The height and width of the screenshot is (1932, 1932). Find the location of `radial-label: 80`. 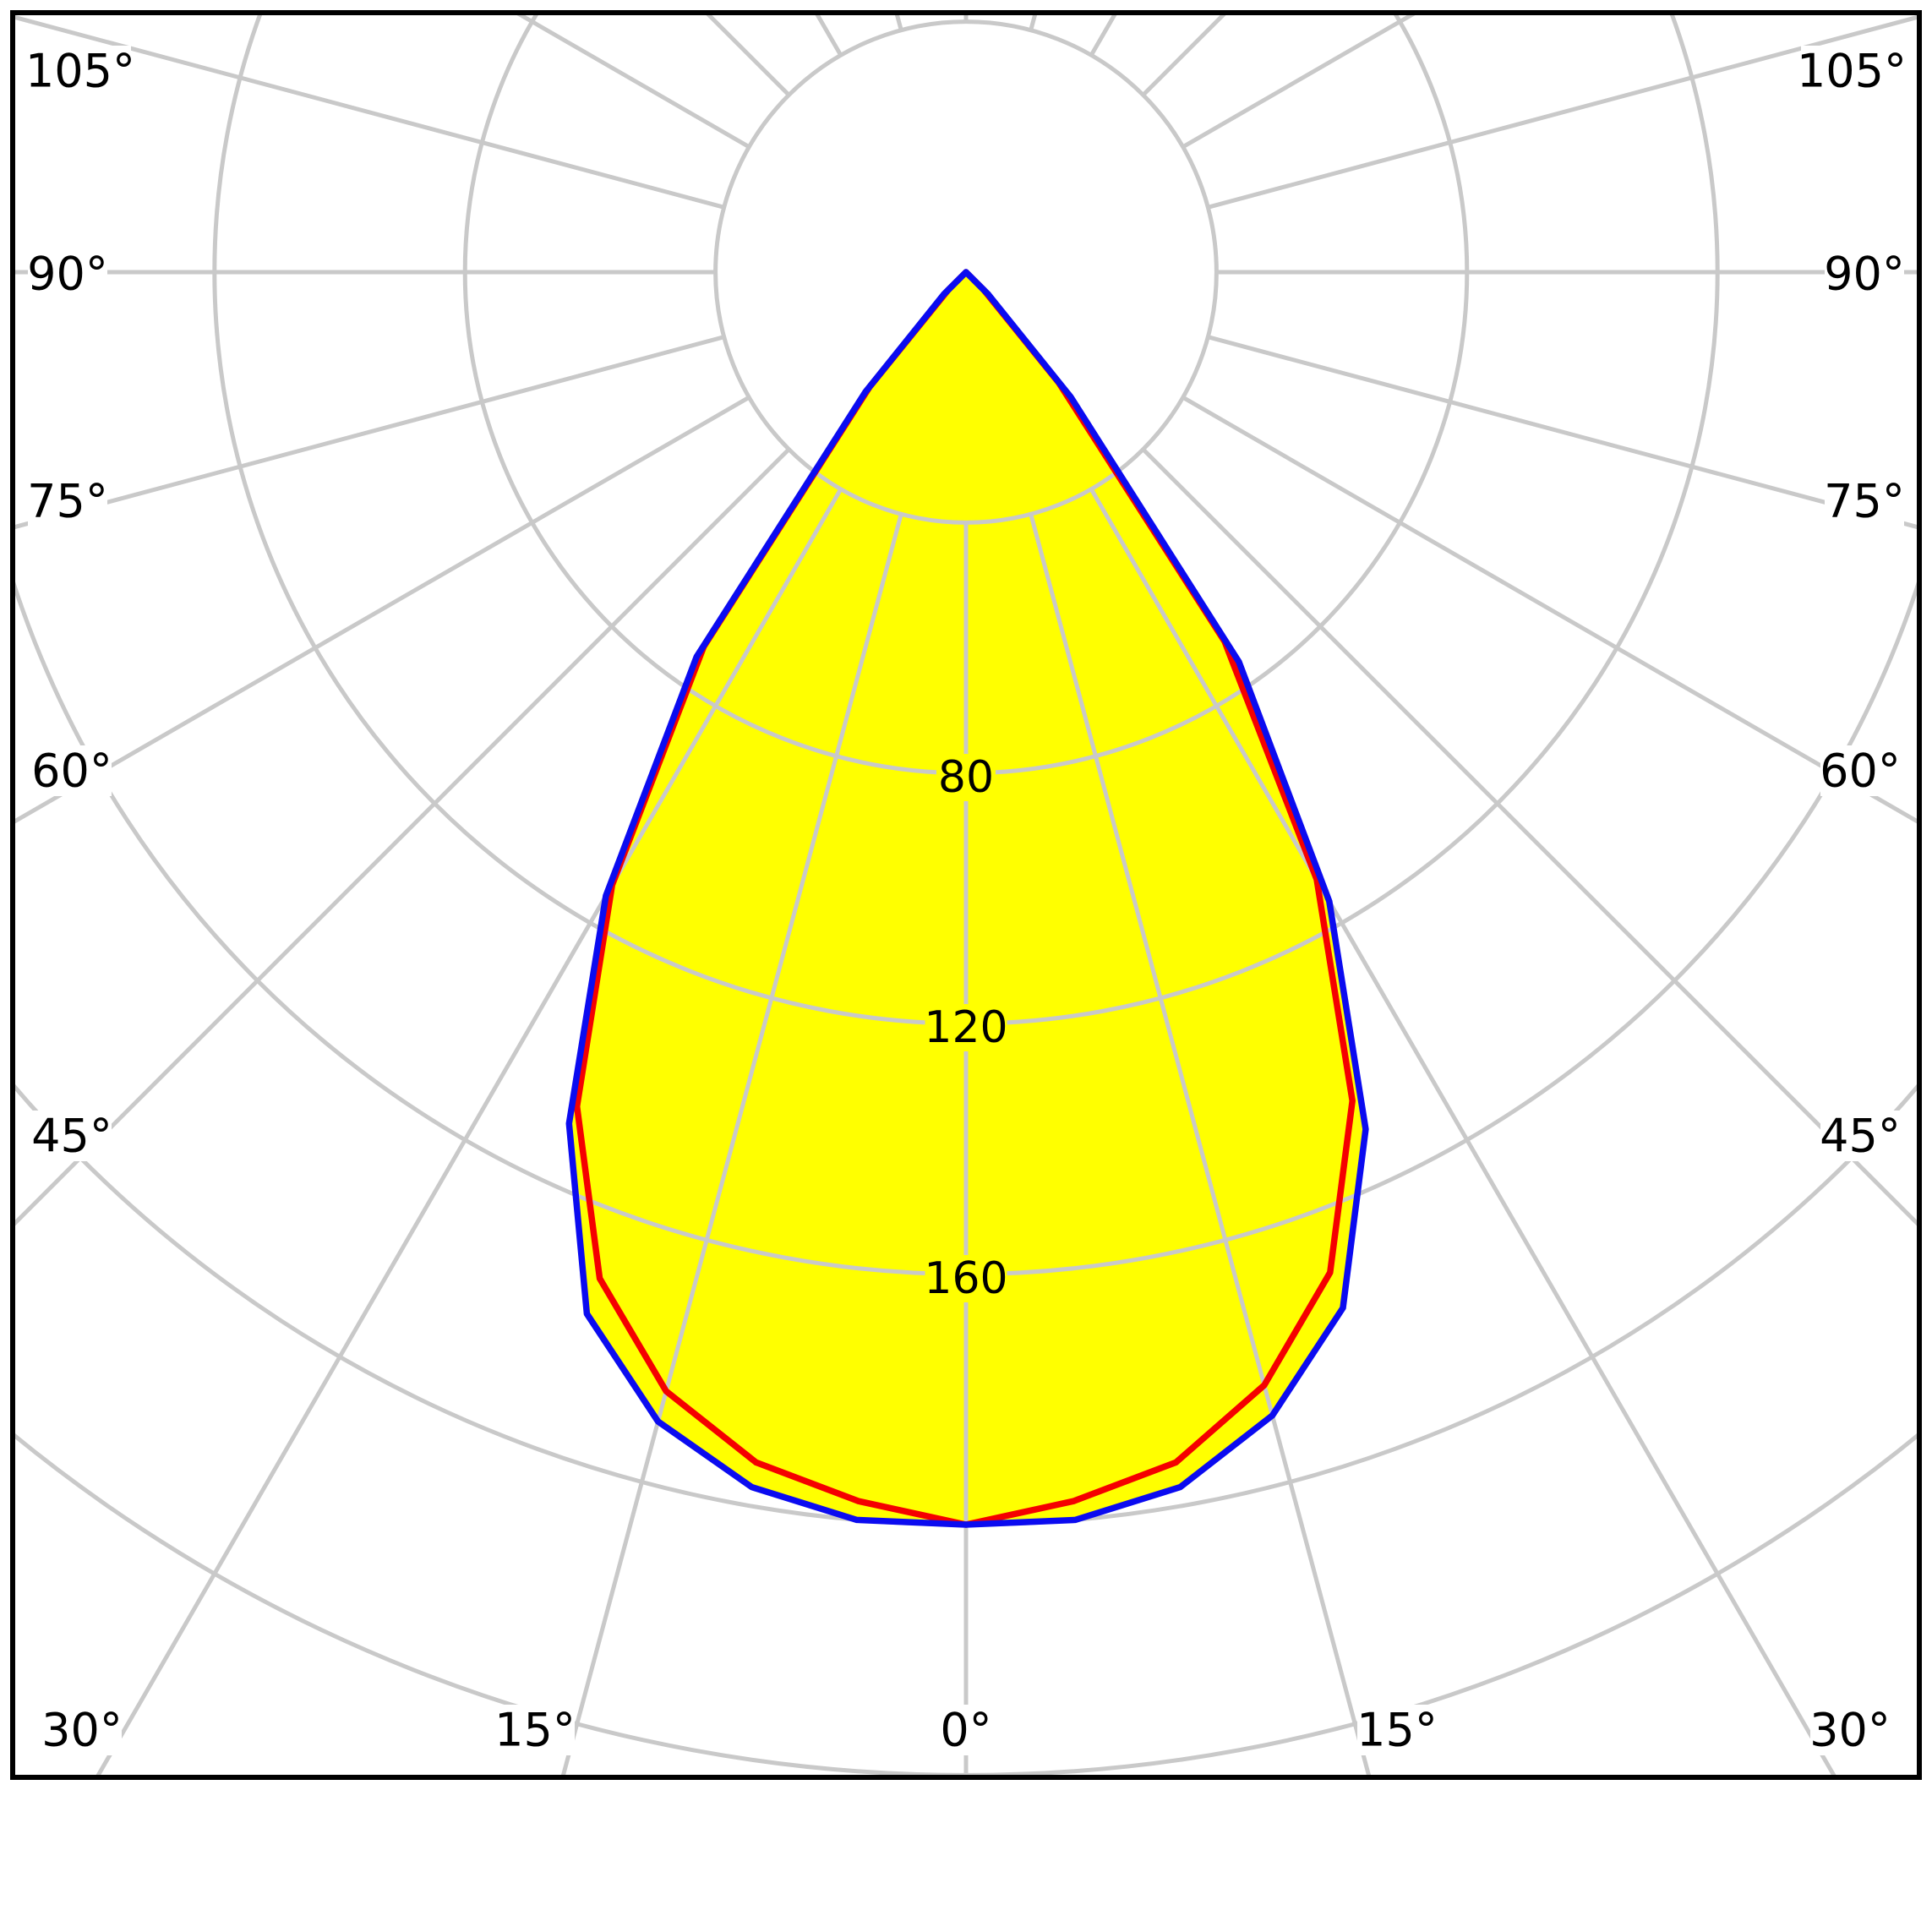

radial-label: 80 is located at coordinates (966, 777).